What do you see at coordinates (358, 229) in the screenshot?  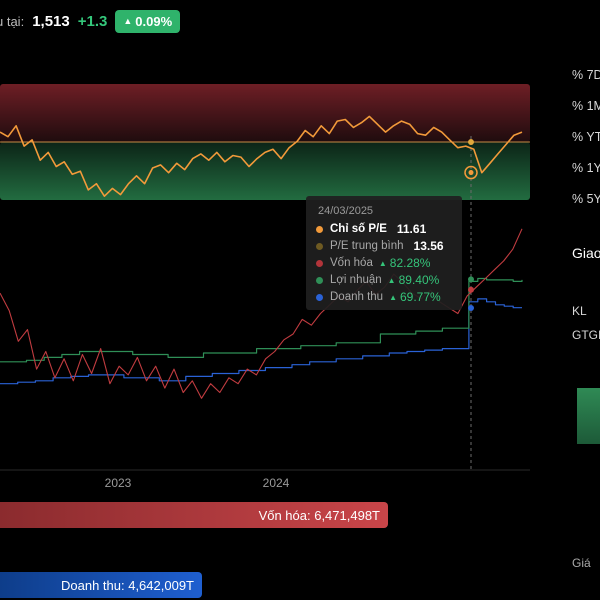 I see `tooltip-pe-label: Chỉ số P/E` at bounding box center [358, 229].